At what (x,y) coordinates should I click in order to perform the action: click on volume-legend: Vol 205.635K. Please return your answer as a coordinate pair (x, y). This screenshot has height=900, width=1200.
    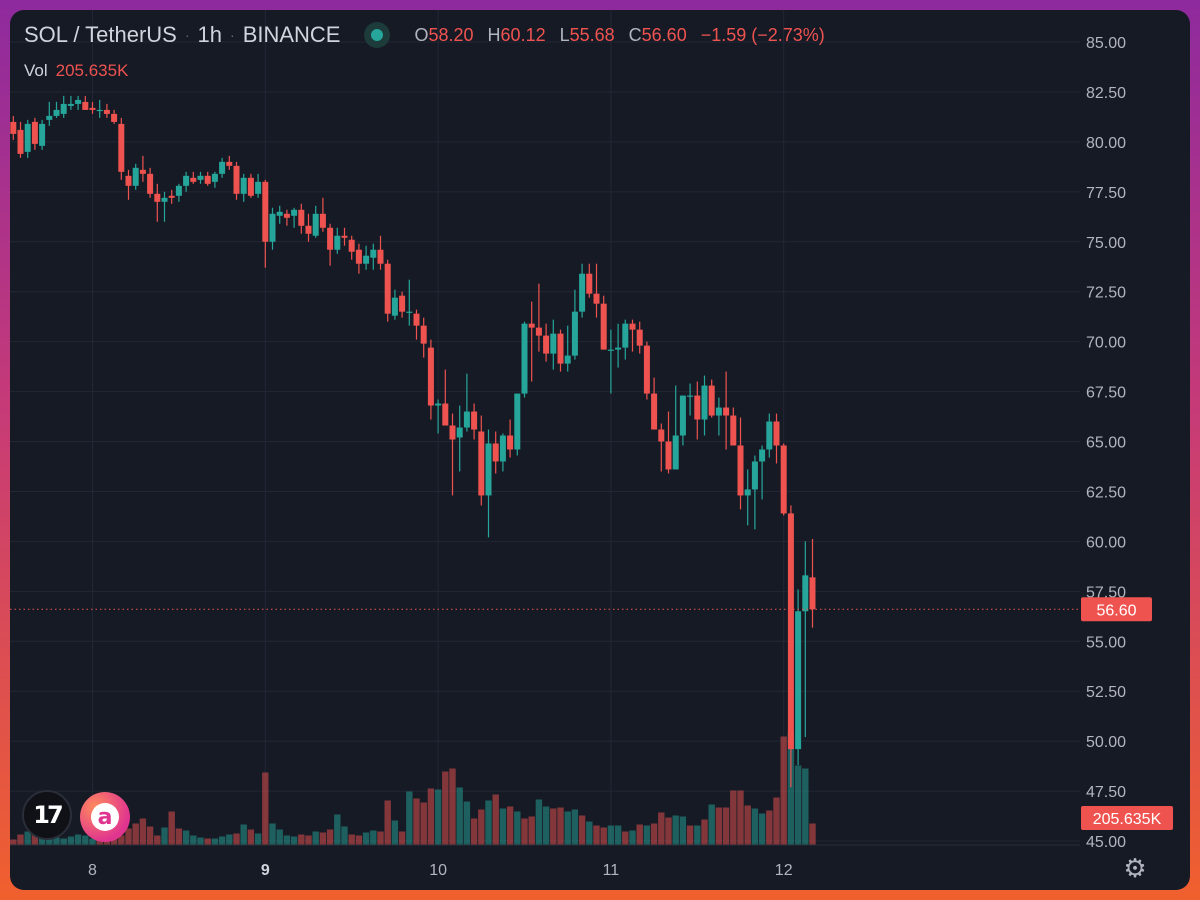
    Looking at the image, I should click on (76, 71).